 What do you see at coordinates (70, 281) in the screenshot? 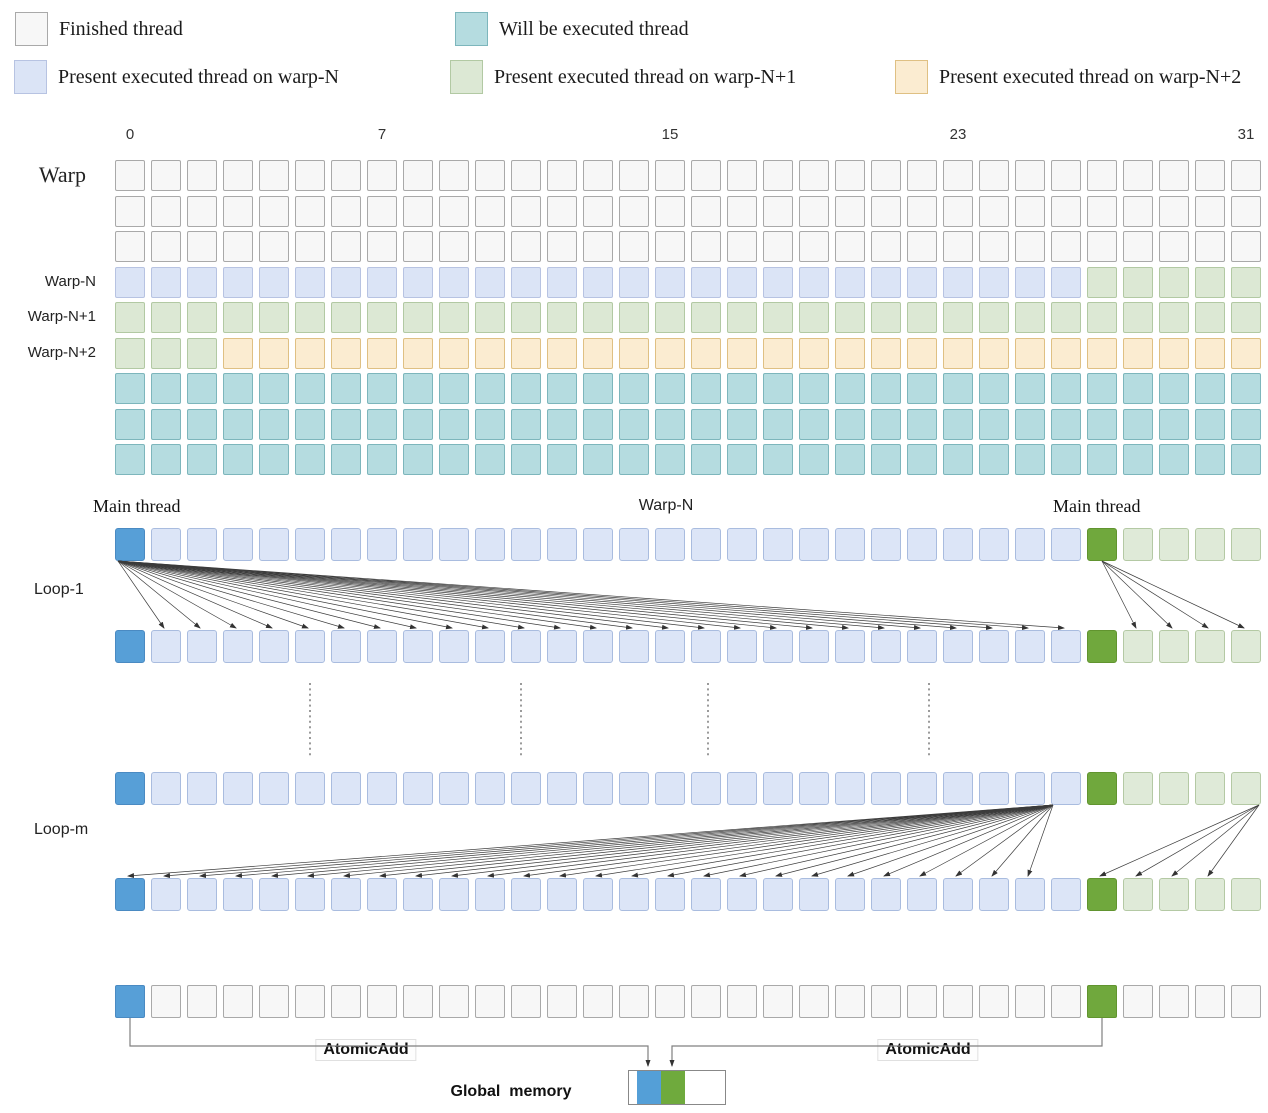
I see `row-label-warp-n: Warp-N` at bounding box center [70, 281].